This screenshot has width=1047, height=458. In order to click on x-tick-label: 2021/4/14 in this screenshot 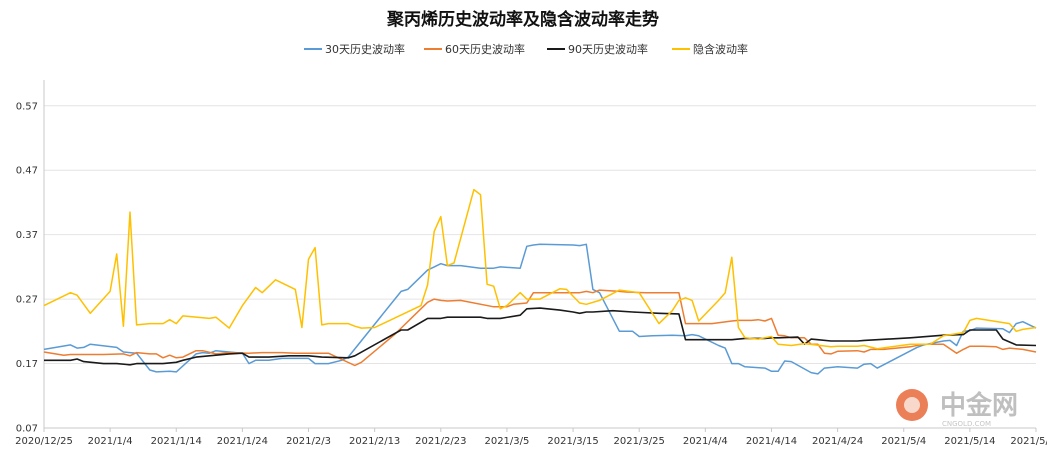, I will do `click(771, 441)`.